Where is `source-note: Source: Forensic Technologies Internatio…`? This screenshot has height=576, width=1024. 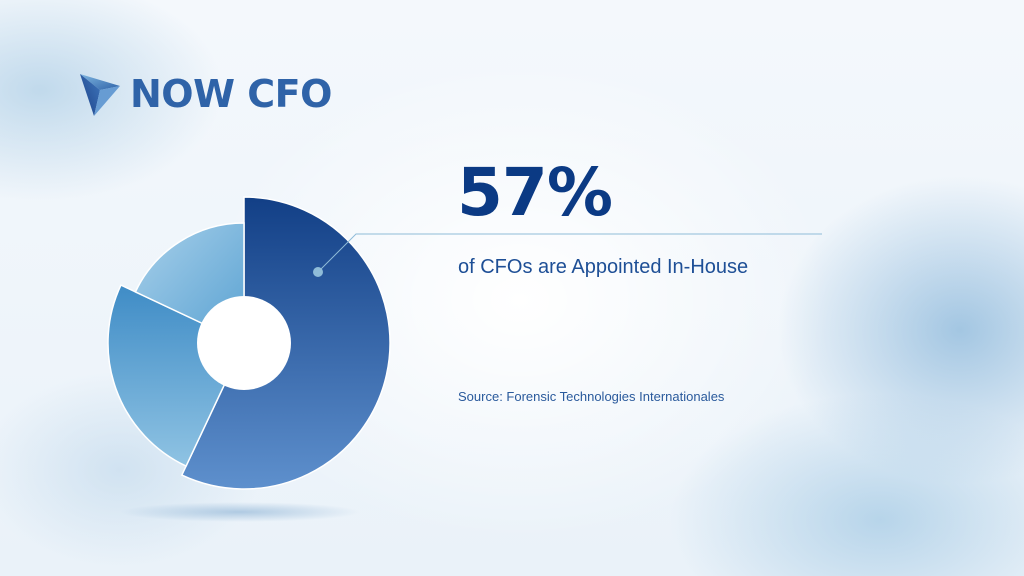
source-note: Source: Forensic Technologies Internatio… is located at coordinates (591, 396).